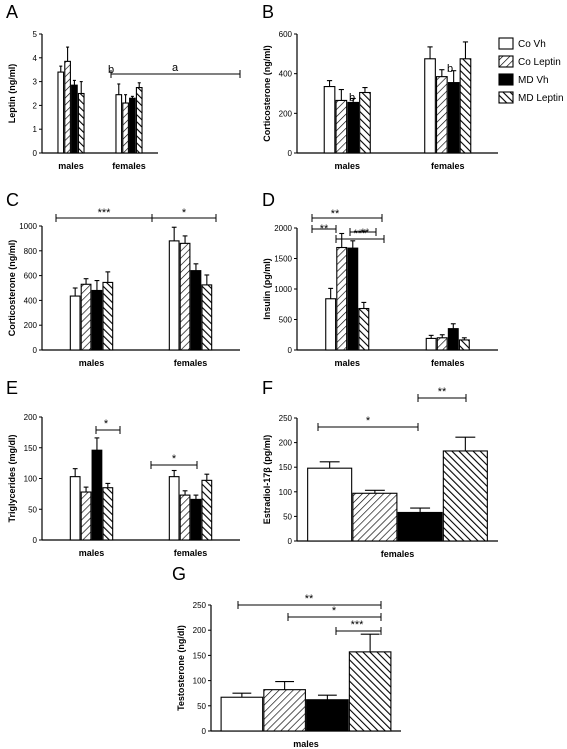 This screenshot has width=567, height=749. I want to click on legend-label: Co Leptin, so click(539, 62).